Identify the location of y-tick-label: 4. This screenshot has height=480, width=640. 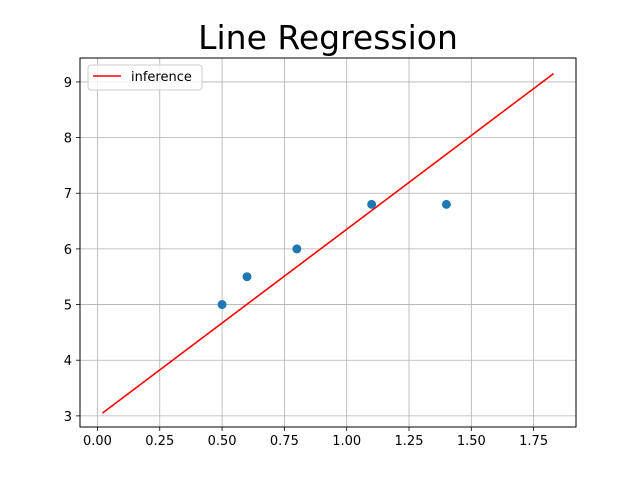
(68, 361).